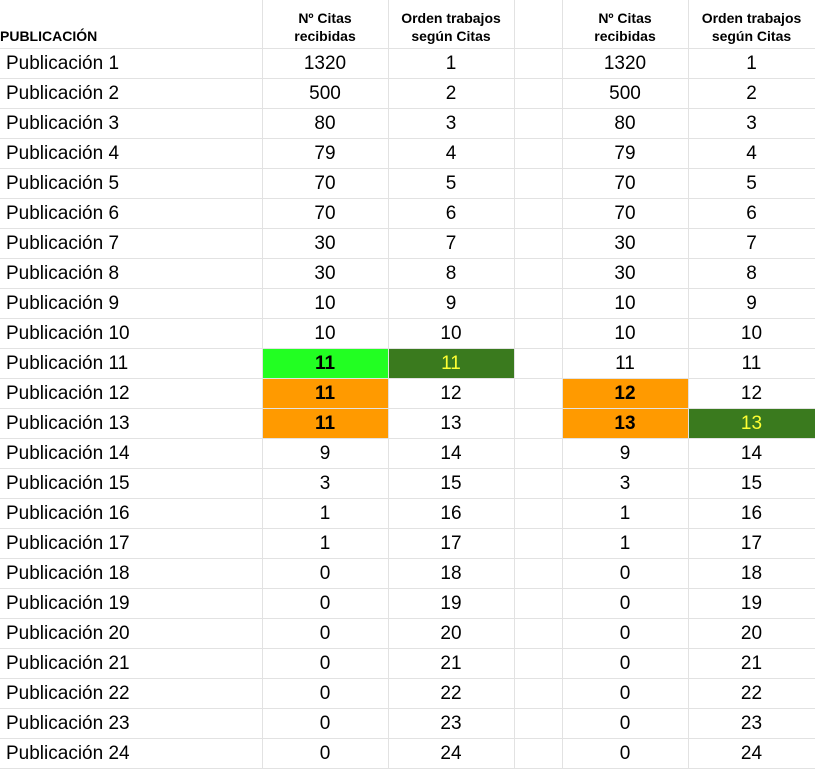 This screenshot has height=769, width=815. Describe the element at coordinates (325, 243) in the screenshot. I see `cell-citas-recibidas: 30` at that location.